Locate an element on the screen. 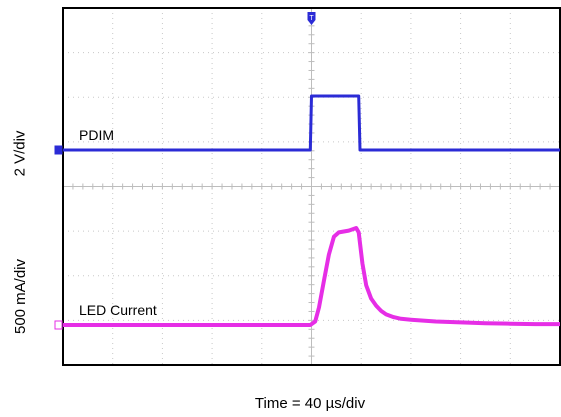  ground-marker-led-current is located at coordinates (58, 325).